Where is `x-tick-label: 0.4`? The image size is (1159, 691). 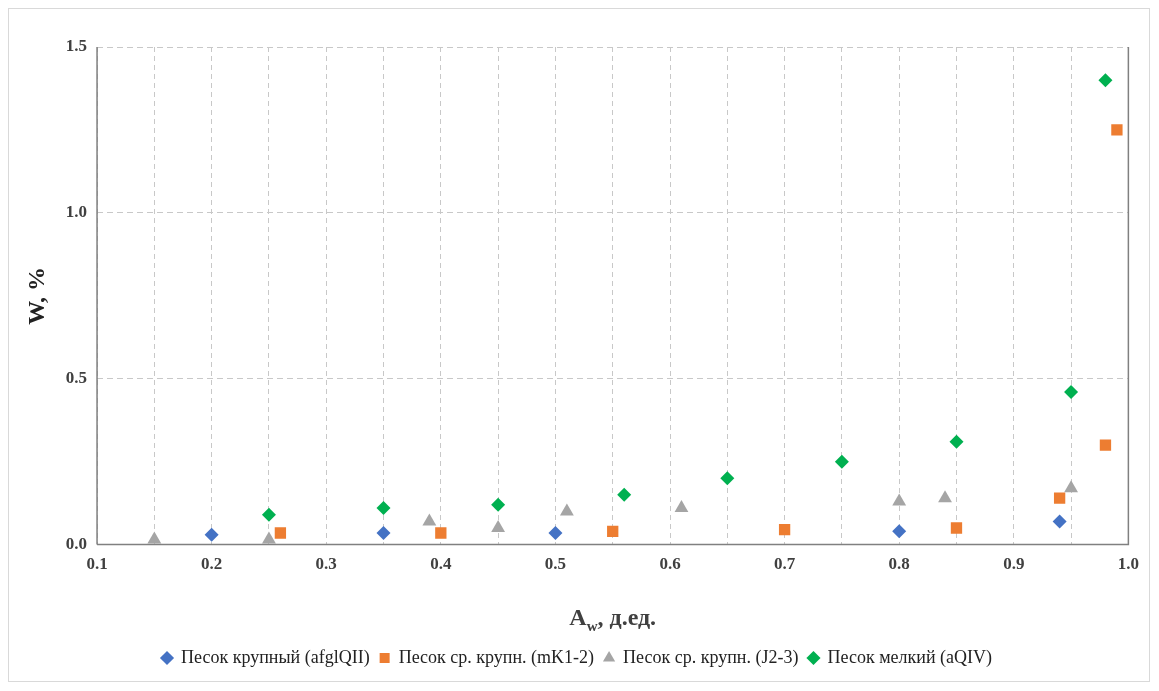
x-tick-label: 0.4 is located at coordinates (441, 564).